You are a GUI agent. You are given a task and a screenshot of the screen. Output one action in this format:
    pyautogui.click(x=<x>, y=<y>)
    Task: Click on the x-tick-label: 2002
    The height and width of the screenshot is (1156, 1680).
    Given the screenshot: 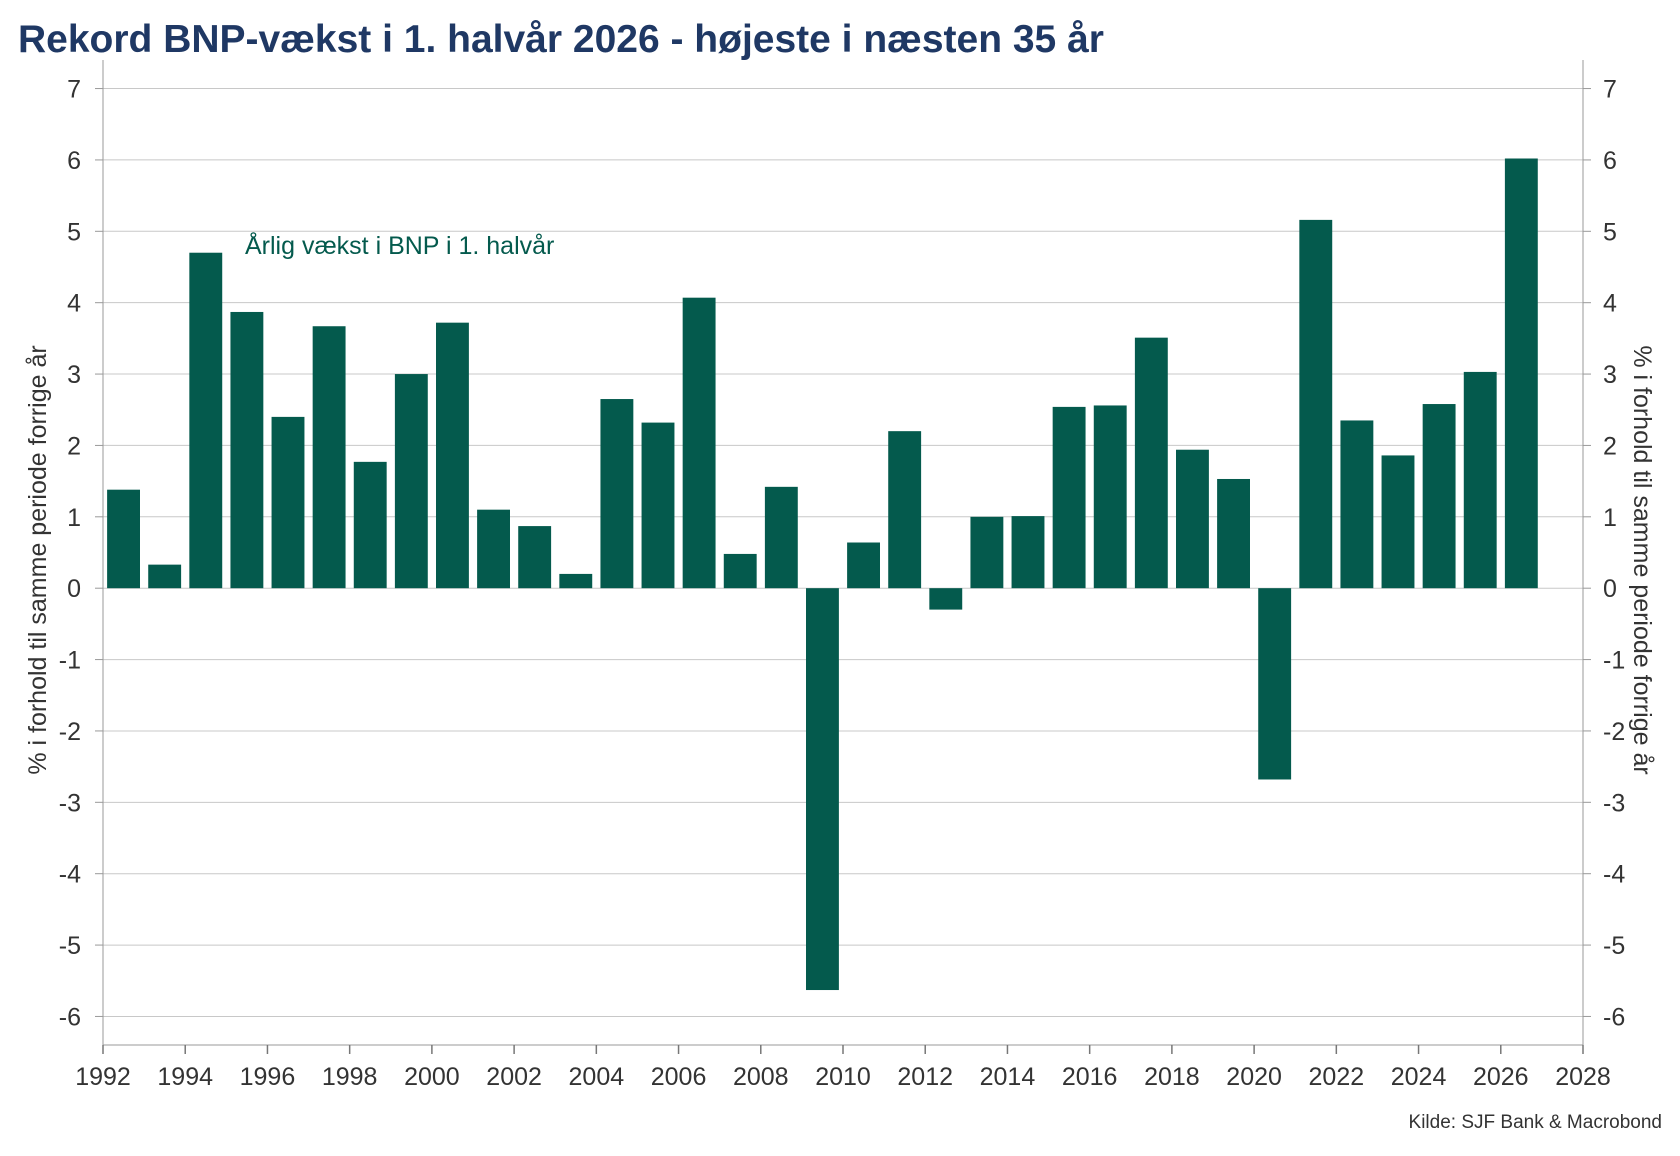 What is the action you would take?
    pyautogui.click(x=514, y=1077)
    